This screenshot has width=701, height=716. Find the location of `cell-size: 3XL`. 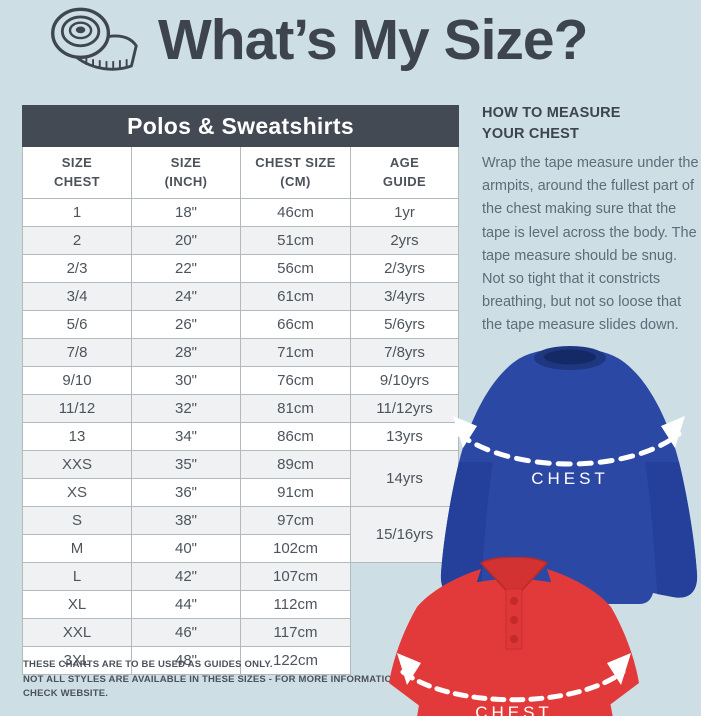

cell-size: 3XL is located at coordinates (77, 660).